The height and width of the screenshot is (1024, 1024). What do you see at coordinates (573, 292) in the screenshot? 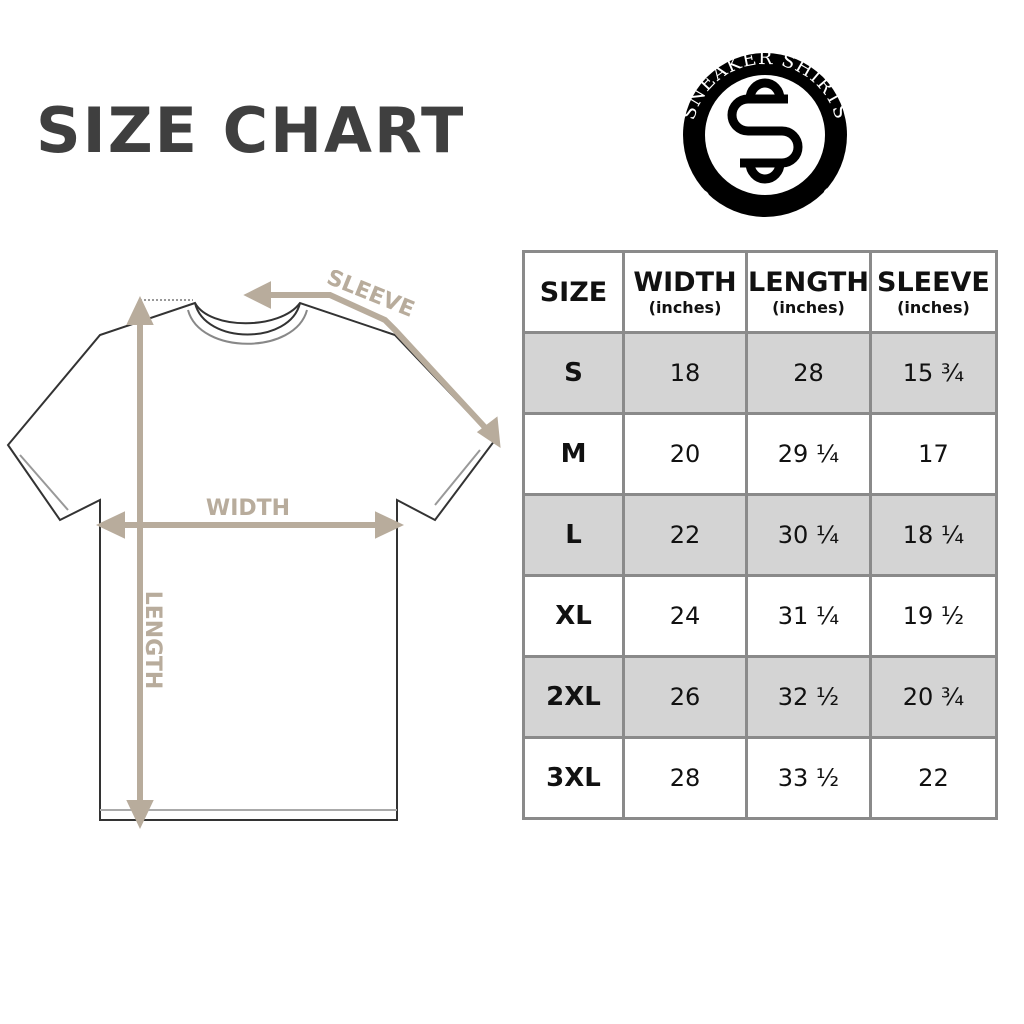
I see `header-size: SIZE` at bounding box center [573, 292].